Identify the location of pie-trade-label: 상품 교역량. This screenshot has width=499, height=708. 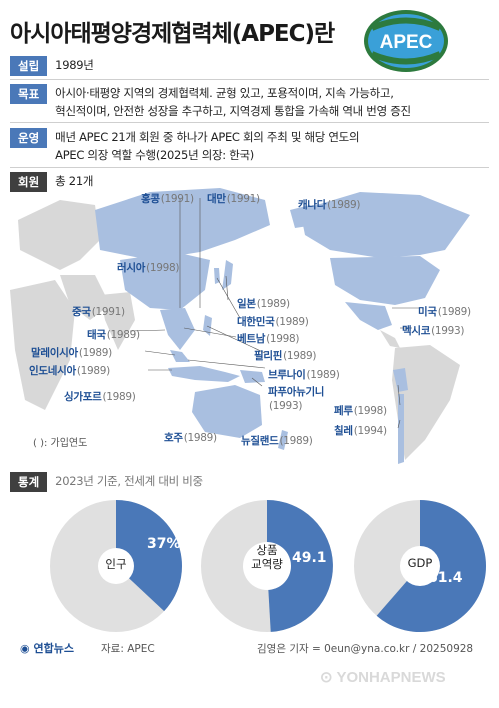
(267, 557).